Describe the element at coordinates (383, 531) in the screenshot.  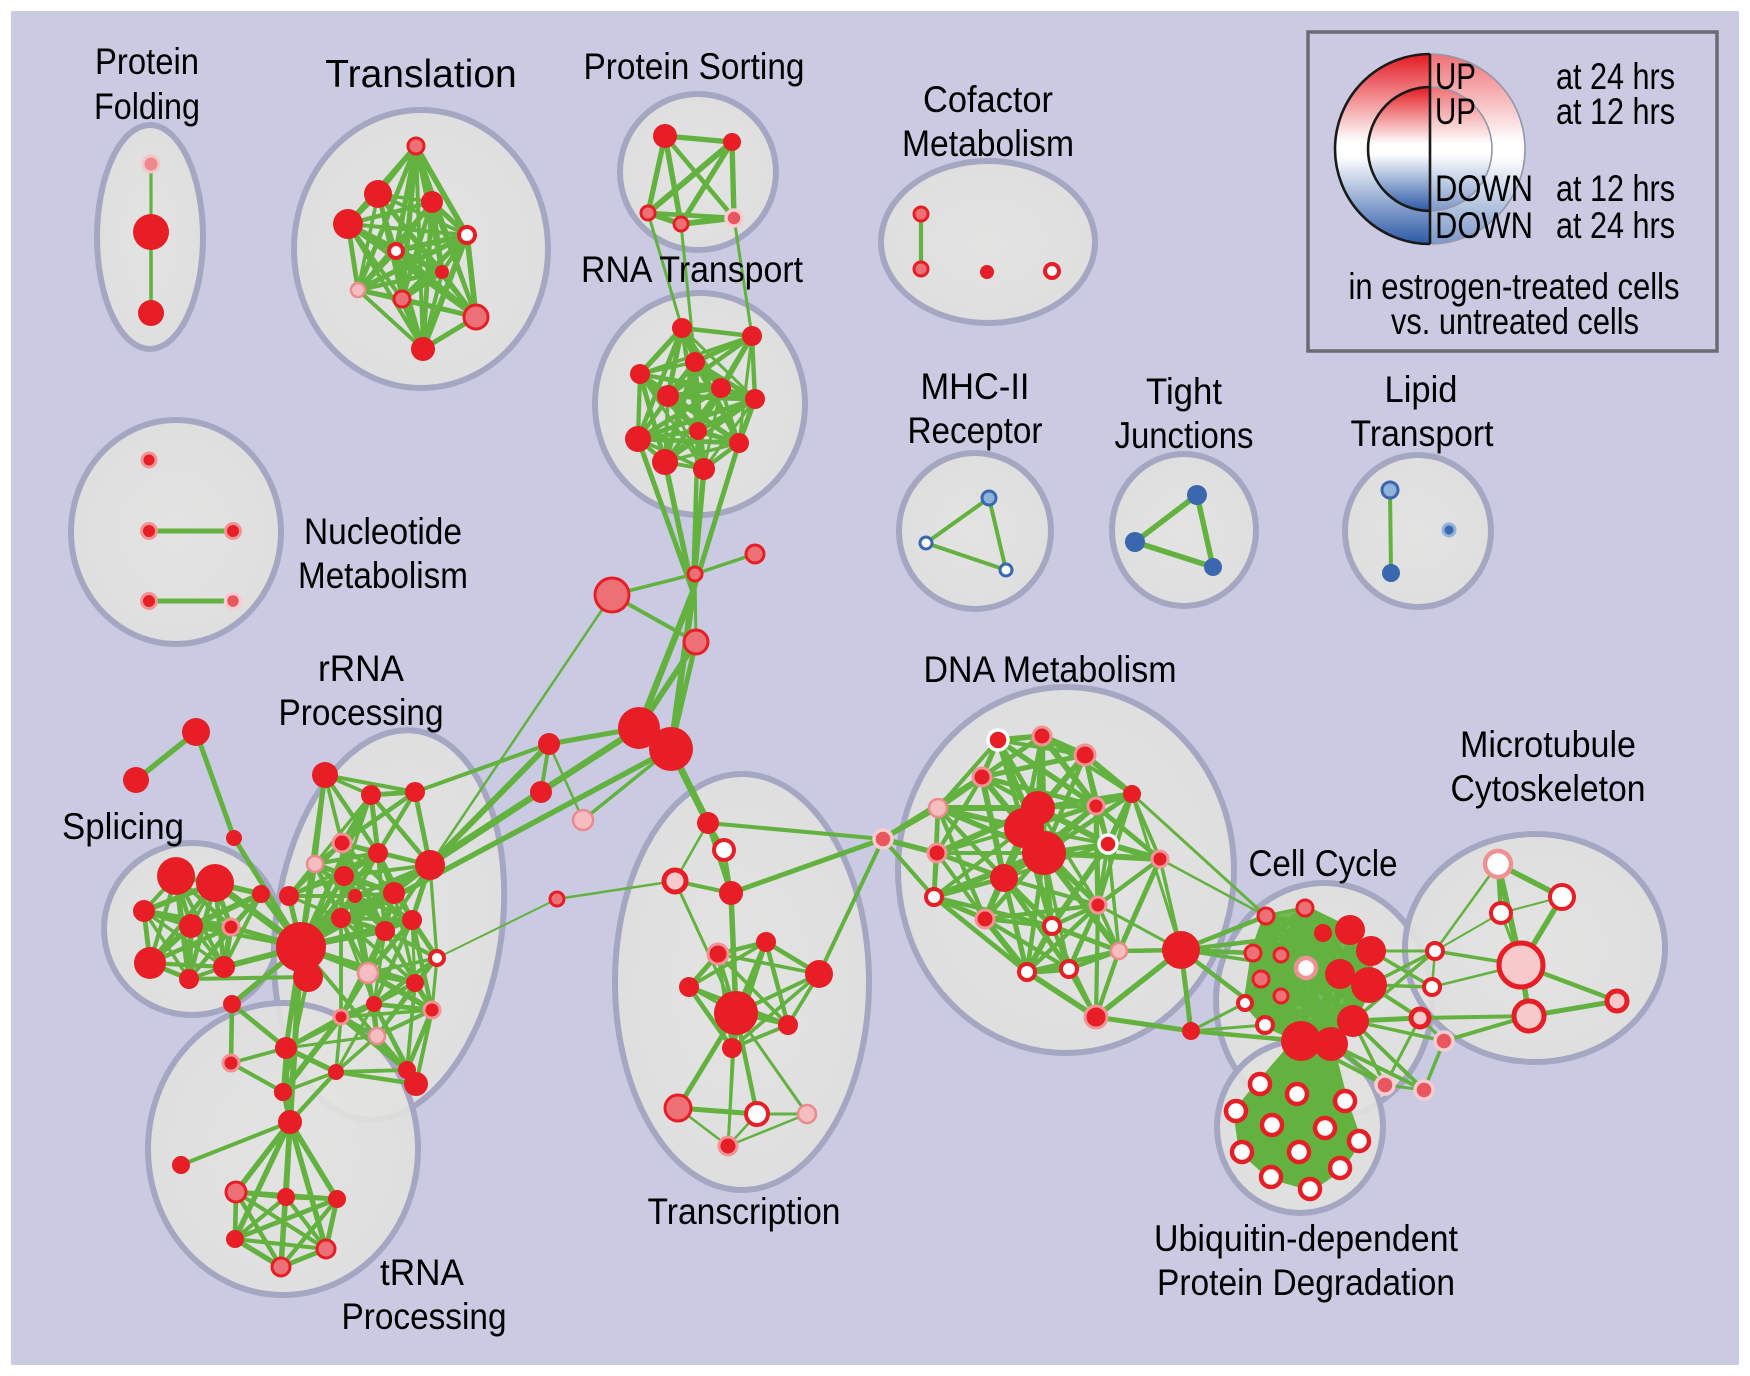
I see `svg-text: Nucleotide` at that location.